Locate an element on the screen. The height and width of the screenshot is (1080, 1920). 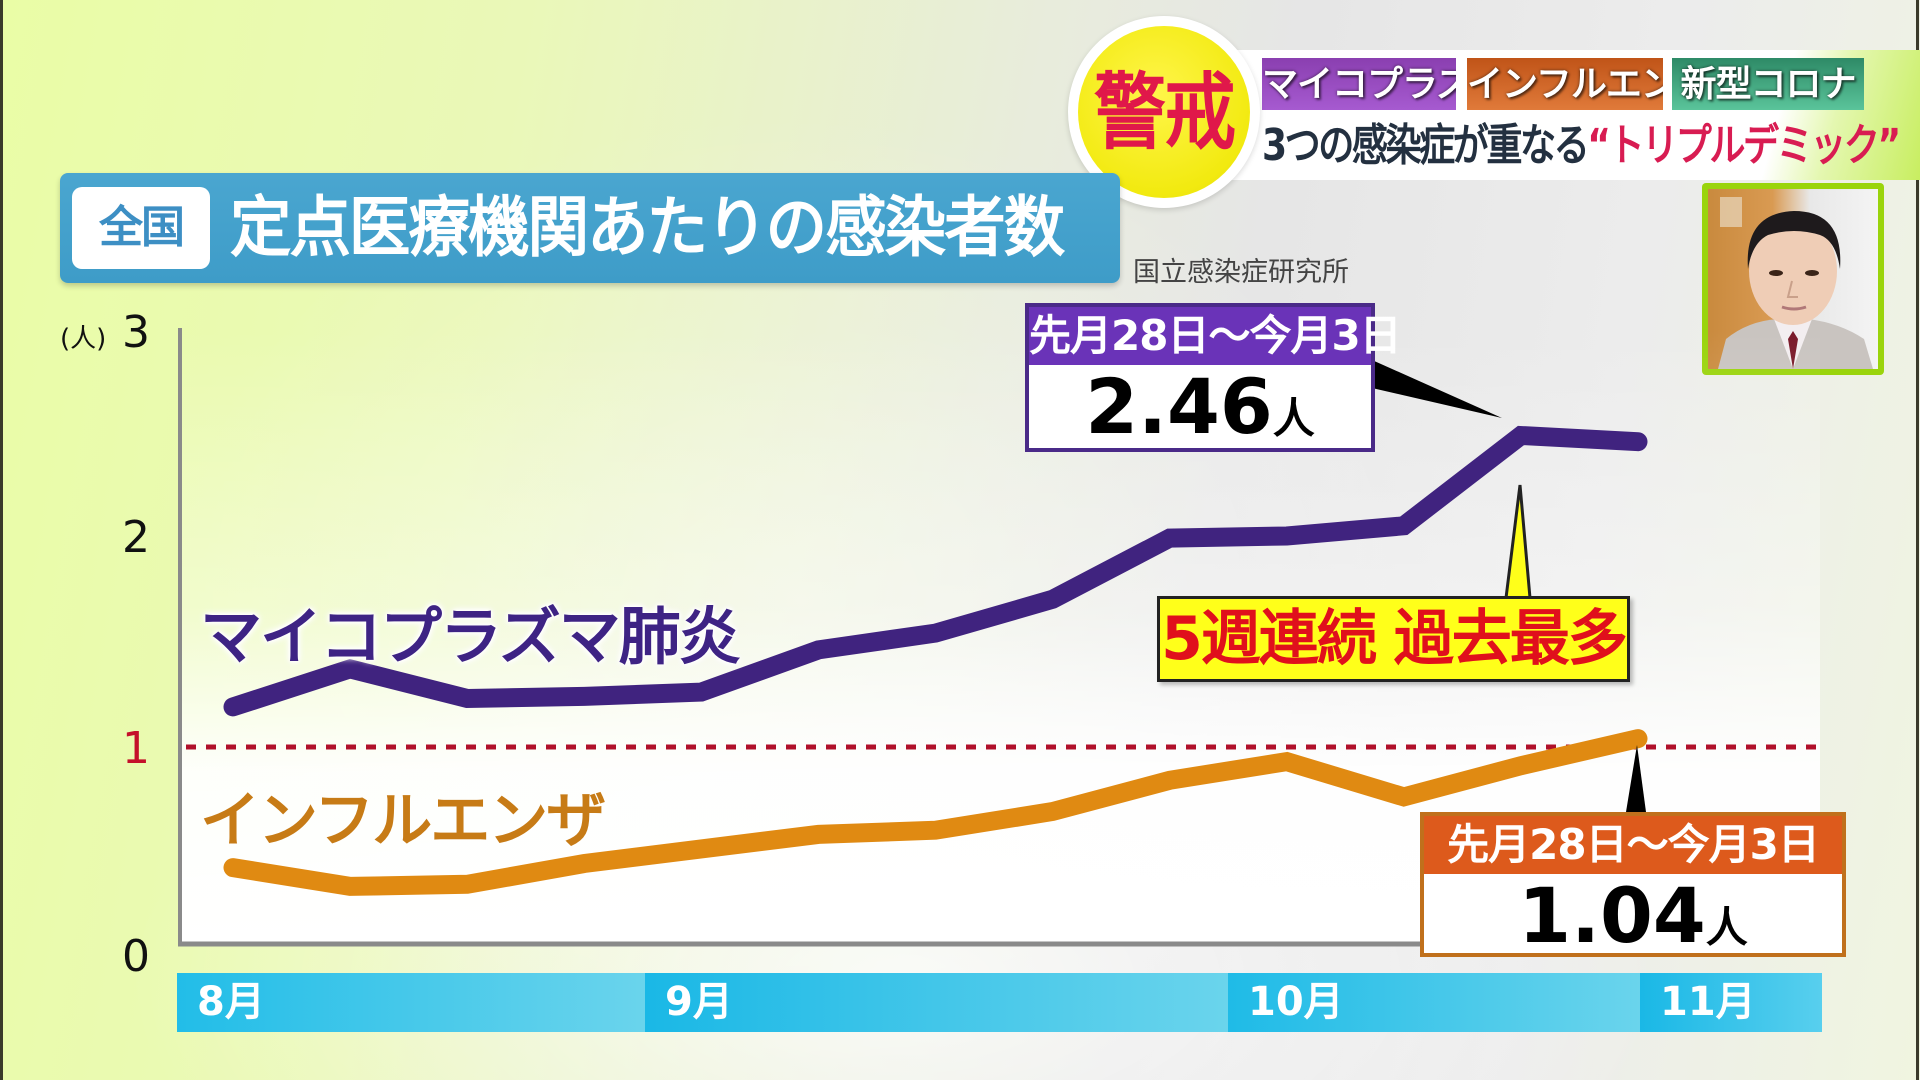
mycoplasma-callout: 先月28日～今月3日 2.46人 is located at coordinates (1213, 377).